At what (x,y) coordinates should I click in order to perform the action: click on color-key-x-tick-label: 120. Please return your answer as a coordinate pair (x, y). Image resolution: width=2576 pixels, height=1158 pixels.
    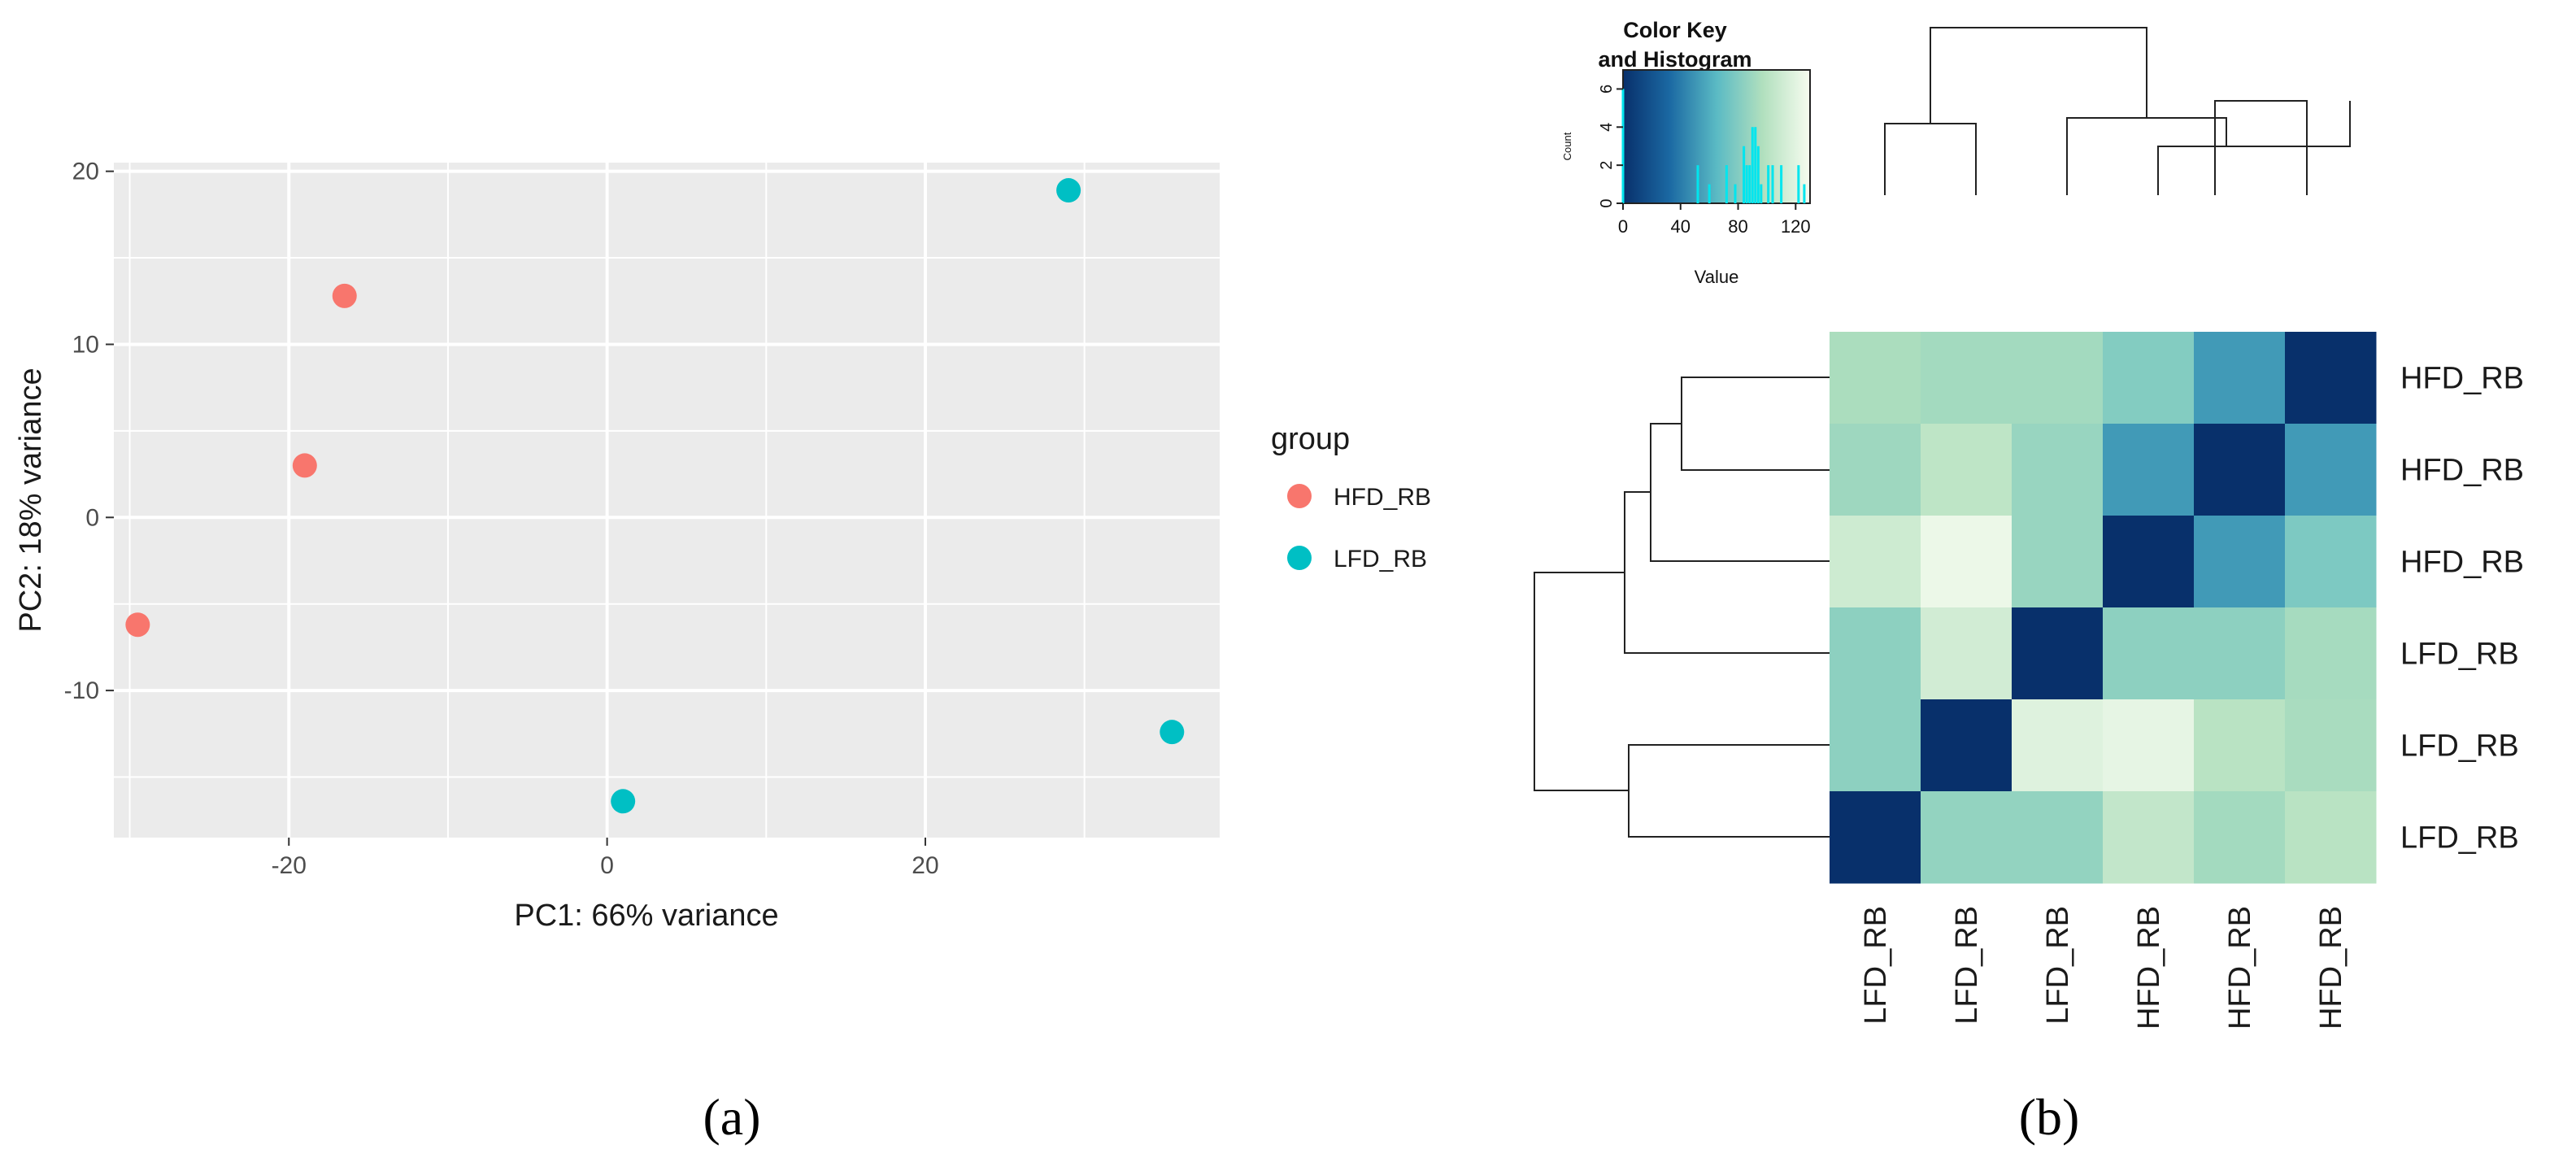
    Looking at the image, I should click on (1796, 226).